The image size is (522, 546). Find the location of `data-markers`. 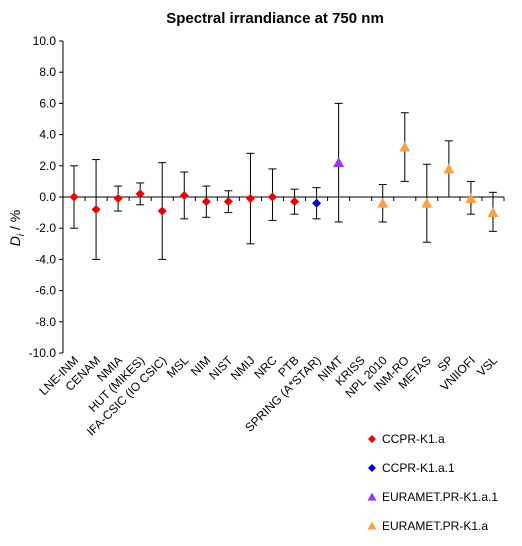

data-markers is located at coordinates (284, 179).